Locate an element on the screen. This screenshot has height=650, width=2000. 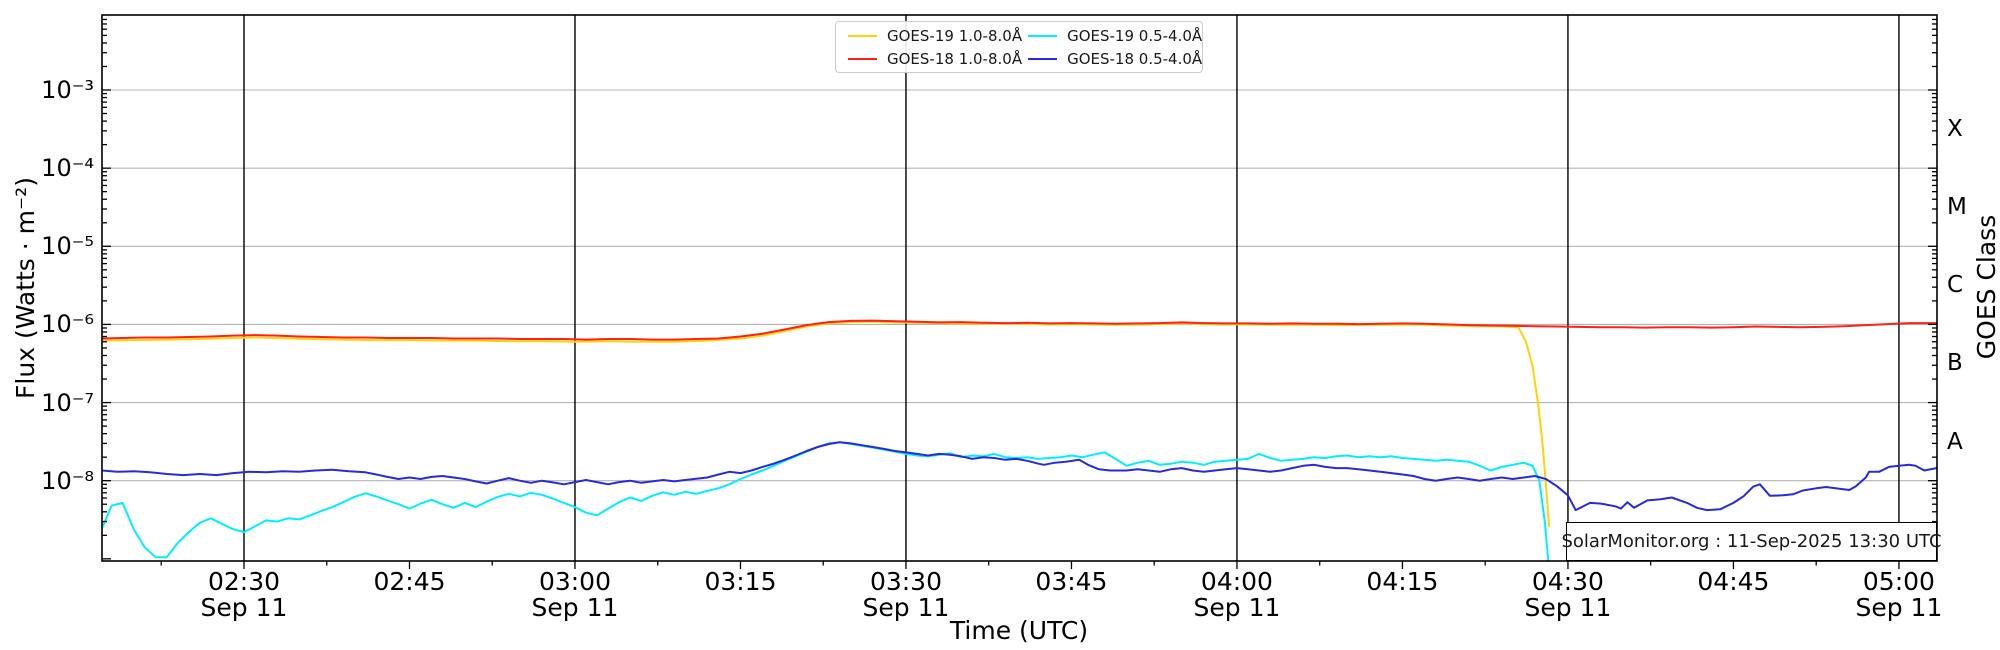
y-tick-label: 10⁻³ is located at coordinates (67, 90).